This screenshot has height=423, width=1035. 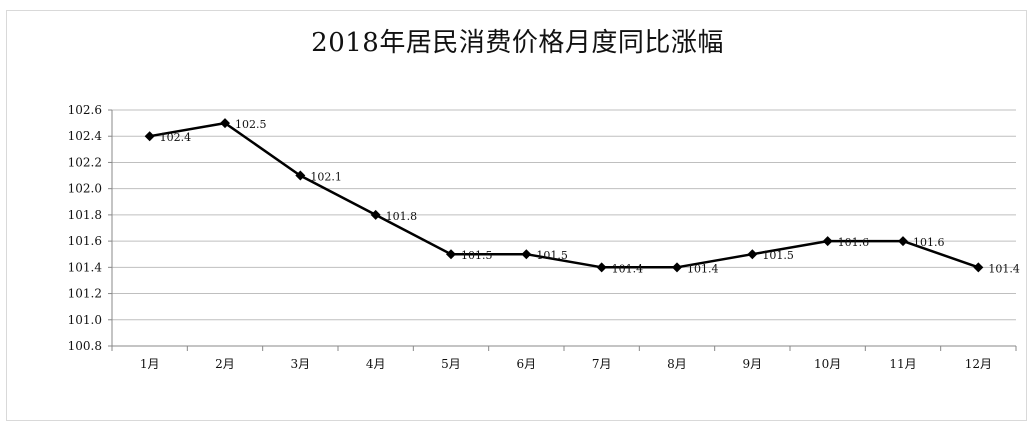 I want to click on y-tick-label: 102.4, so click(x=85, y=136).